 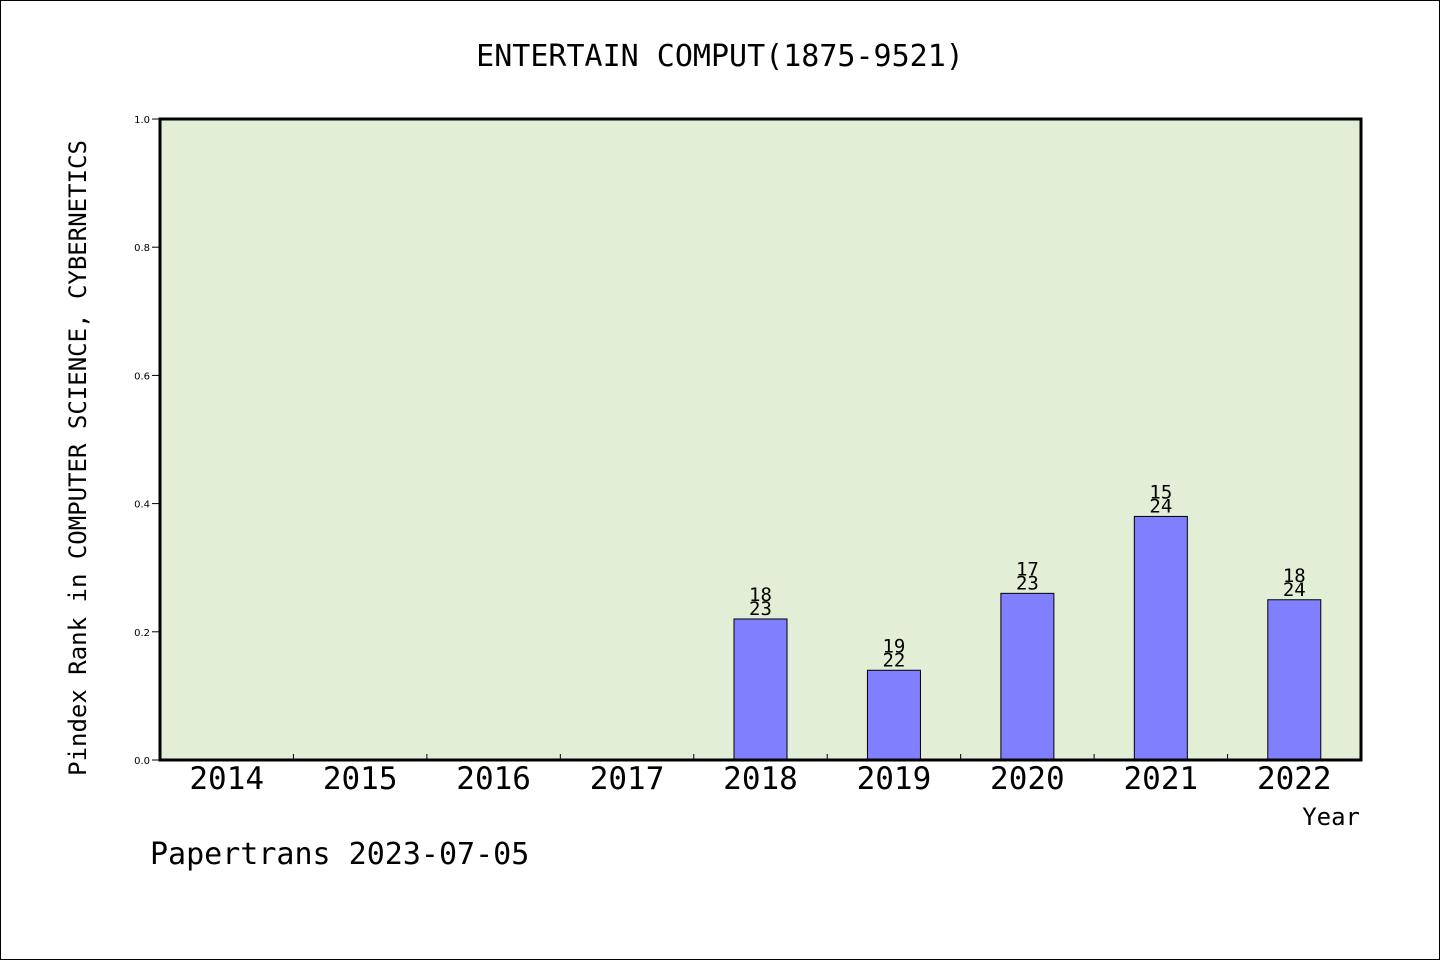 What do you see at coordinates (142, 761) in the screenshot?
I see `y-tick-label: 0.0` at bounding box center [142, 761].